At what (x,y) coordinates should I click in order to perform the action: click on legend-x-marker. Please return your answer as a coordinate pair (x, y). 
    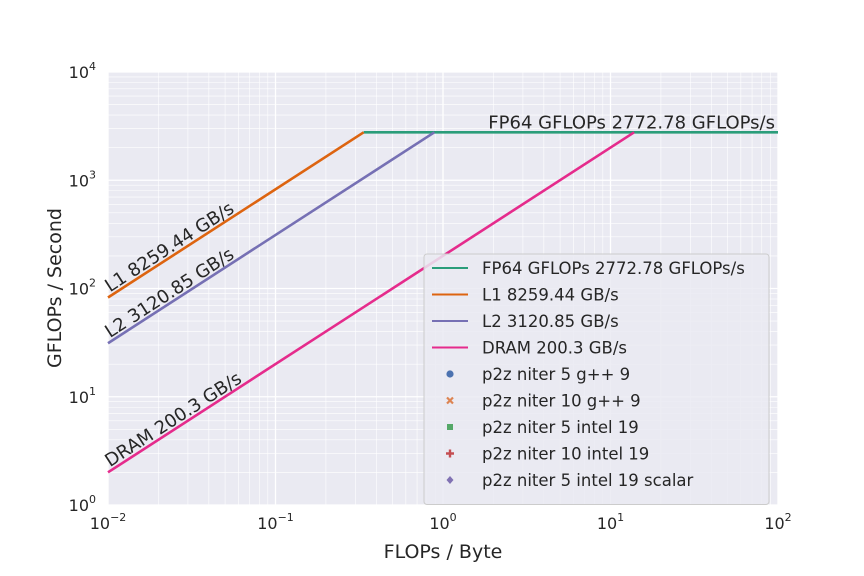
    Looking at the image, I should click on (450, 400).